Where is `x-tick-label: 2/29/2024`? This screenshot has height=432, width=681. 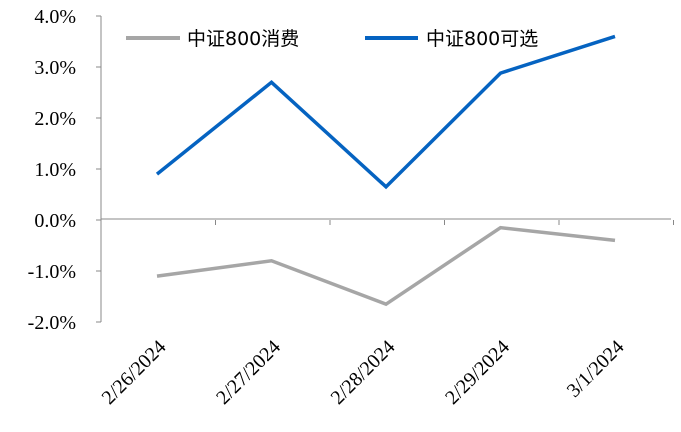
x-tick-label: 2/29/2024 is located at coordinates (477, 372).